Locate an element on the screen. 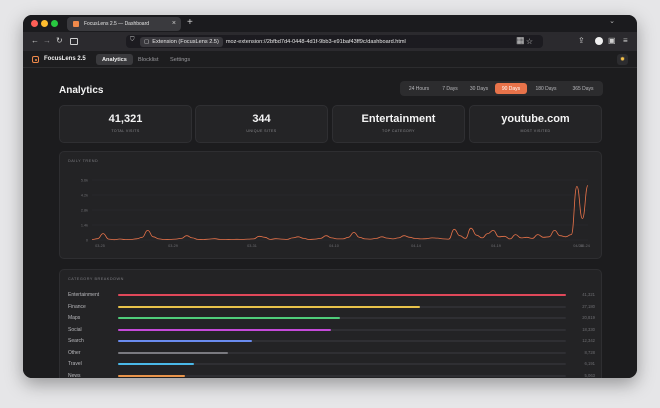 Image resolution: width=660 pixels, height=408 pixels. category-name: Other is located at coordinates (74, 352).